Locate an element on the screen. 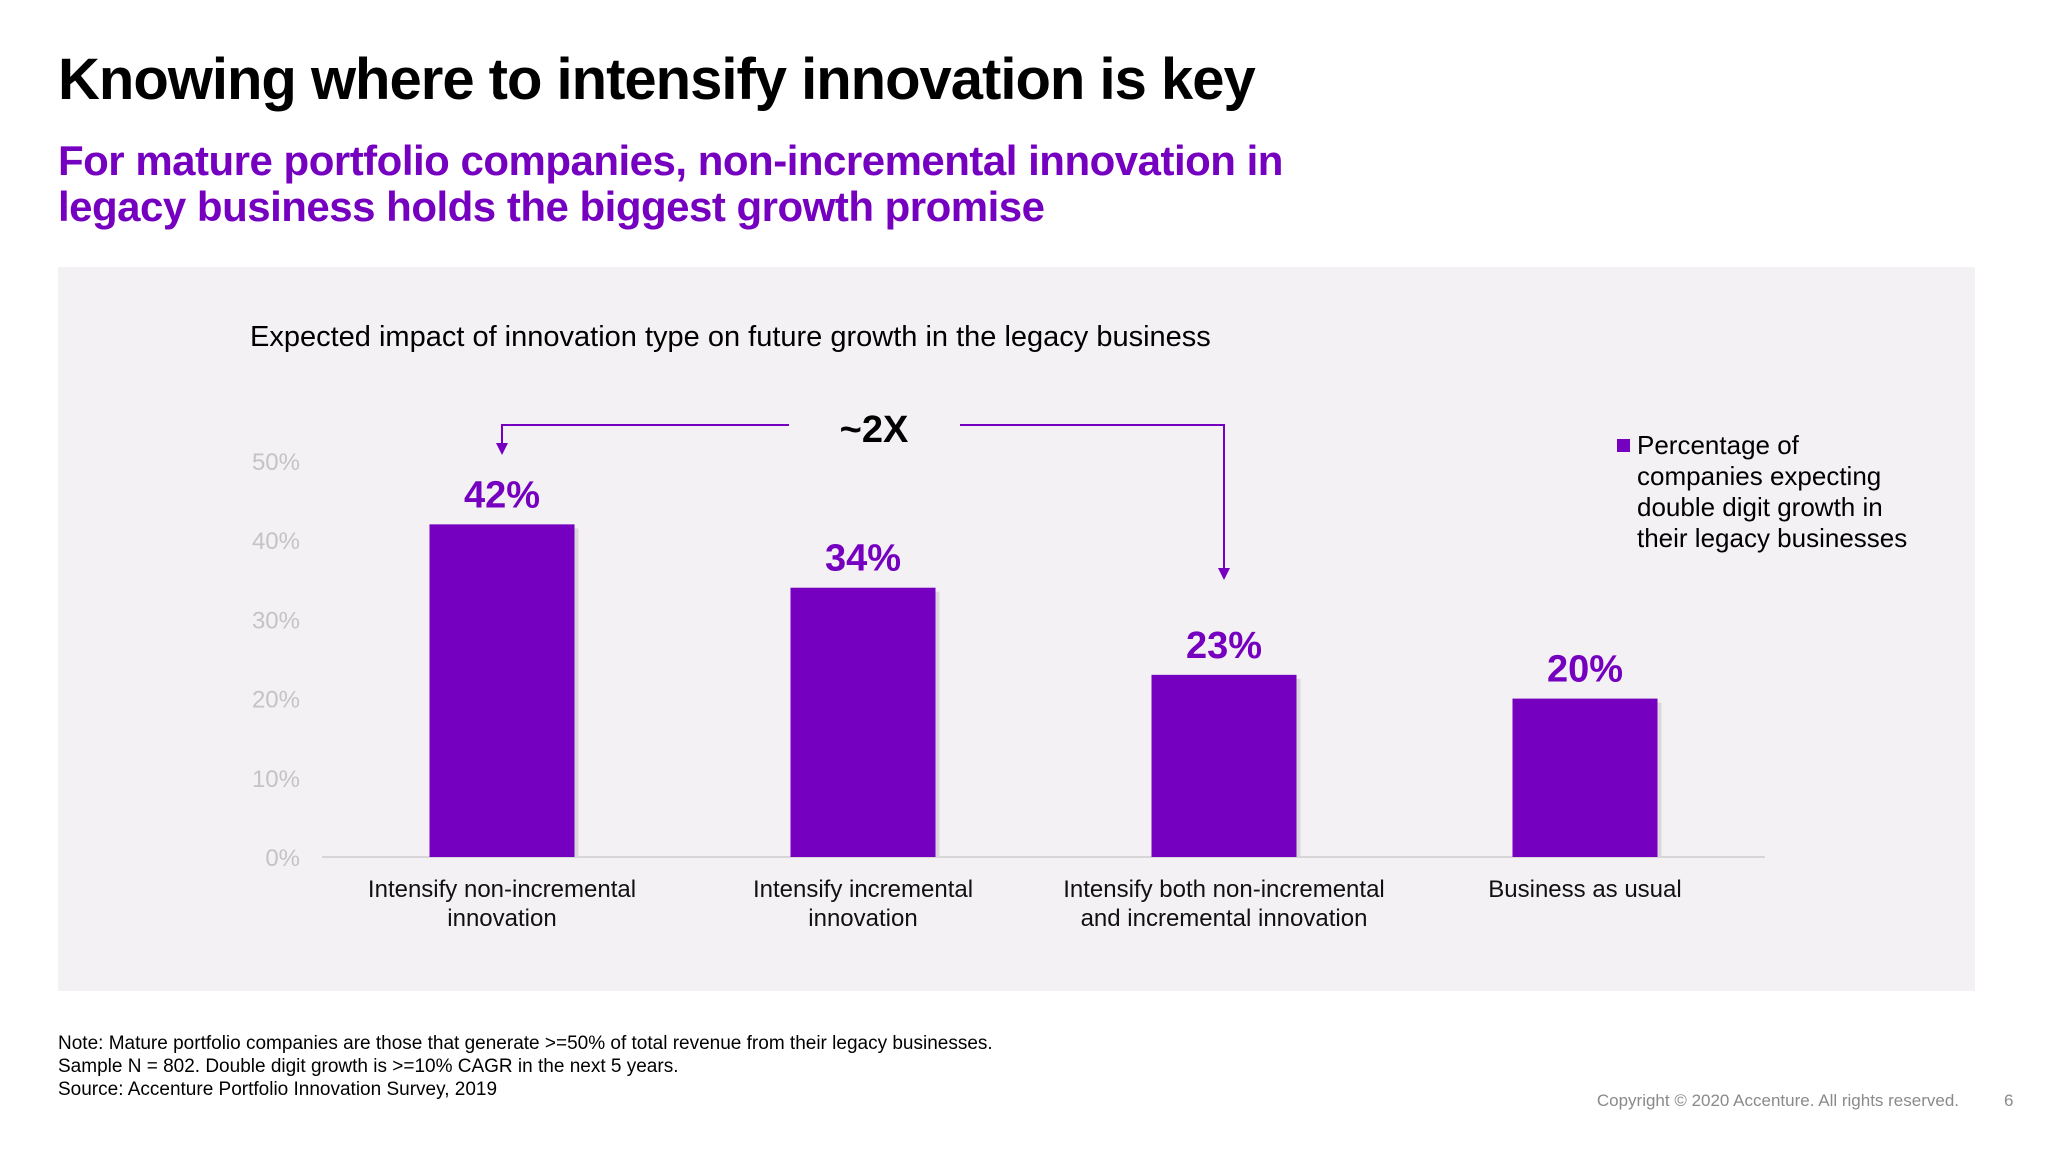 Image resolution: width=2048 pixels, height=1152 pixels. x-category-label: Intensify both non-incremental is located at coordinates (1224, 889).